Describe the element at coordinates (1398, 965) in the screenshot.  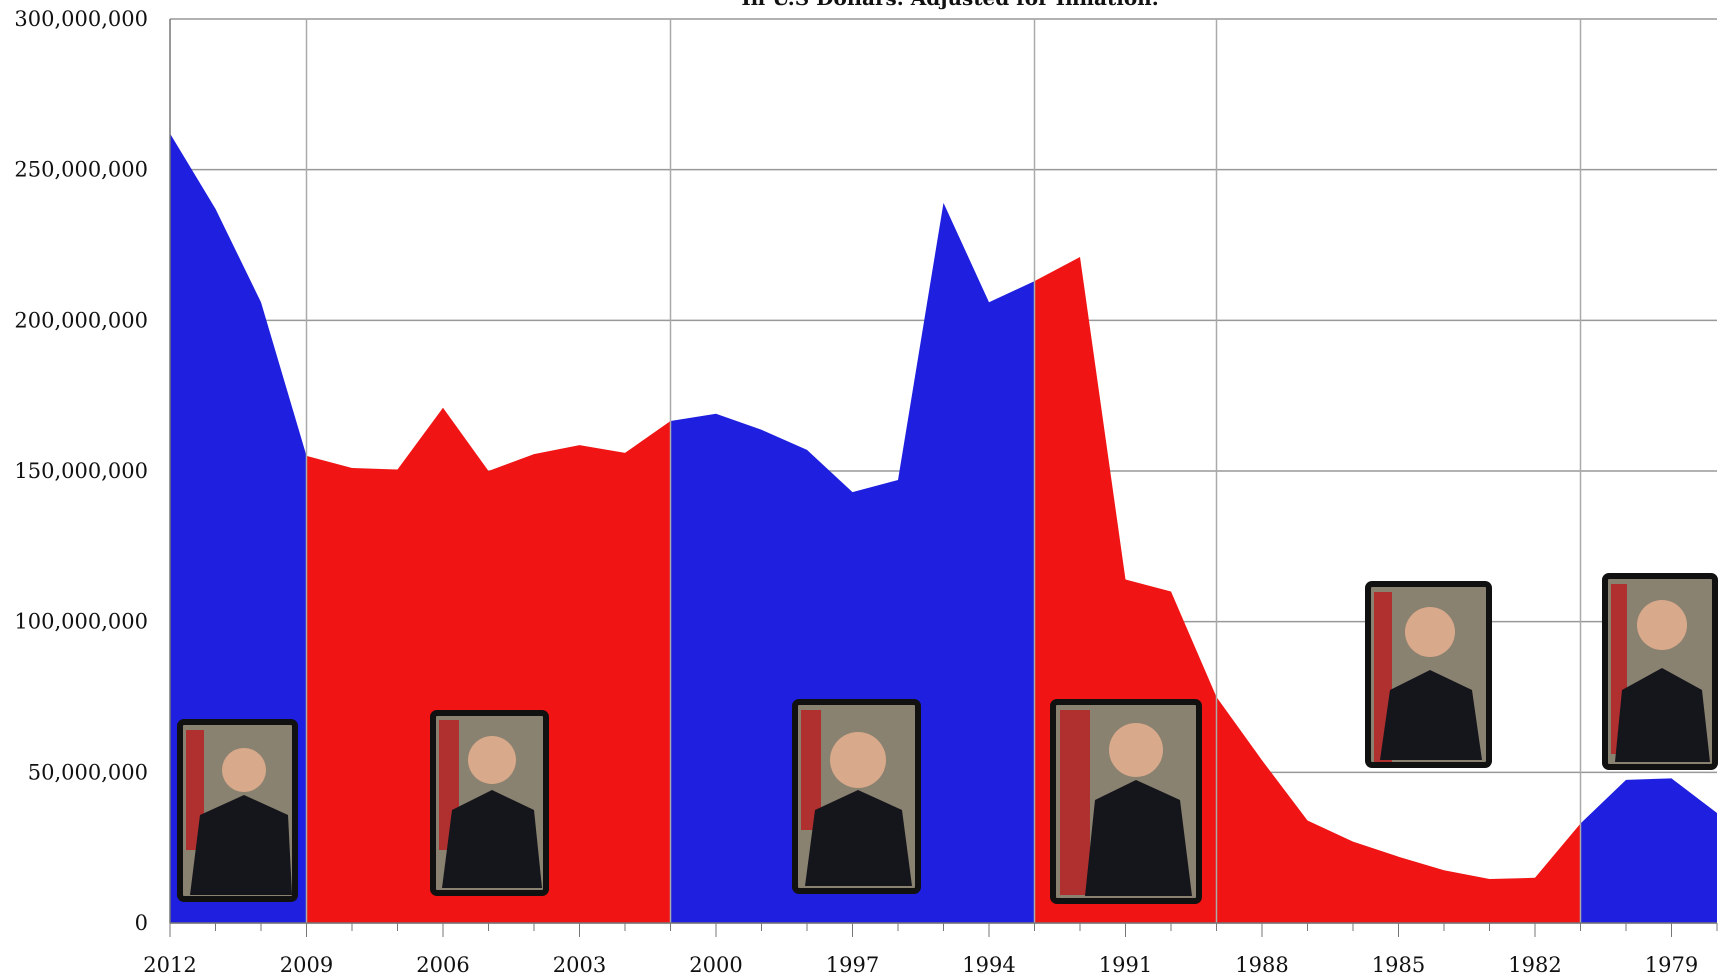
I see `x-tick-label: 1985` at that location.